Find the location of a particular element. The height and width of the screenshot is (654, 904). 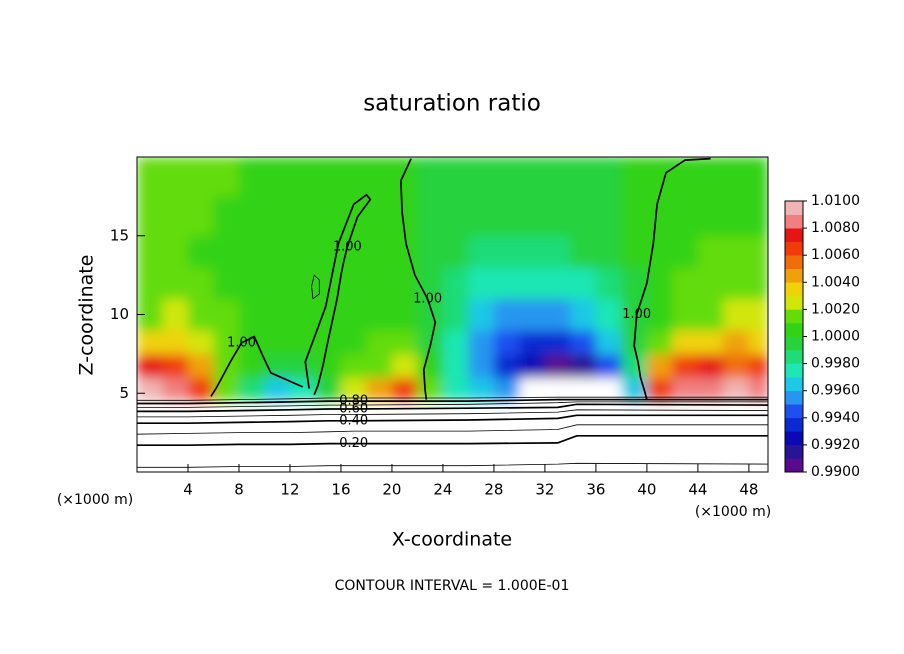

colorbar-tick-label: 0.9940 is located at coordinates (835, 418).